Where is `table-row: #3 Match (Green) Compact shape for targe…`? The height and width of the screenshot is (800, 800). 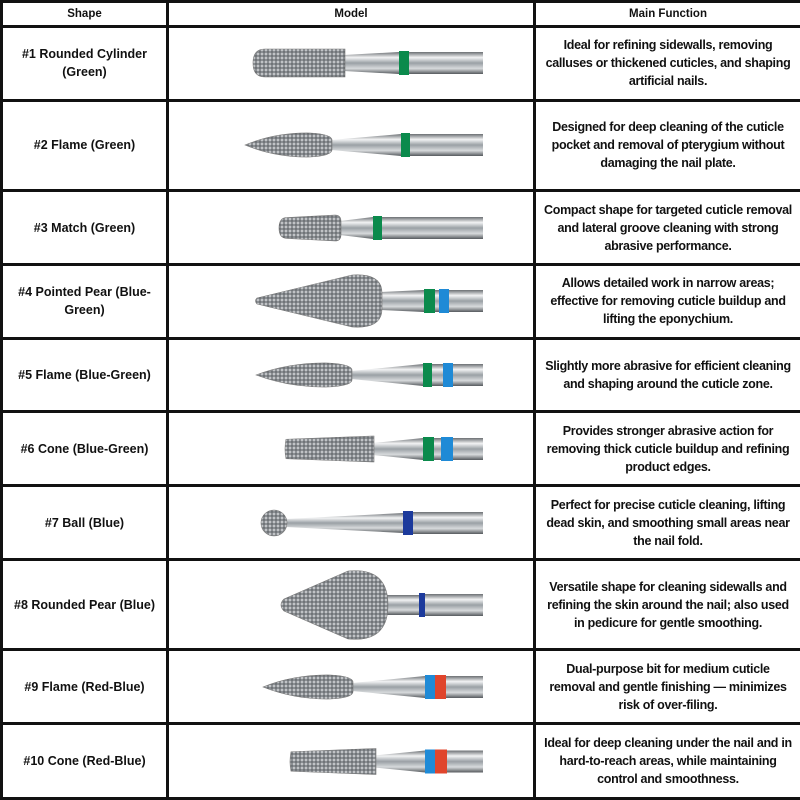 table-row: #3 Match (Green) Compact shape for targe… is located at coordinates (400, 227).